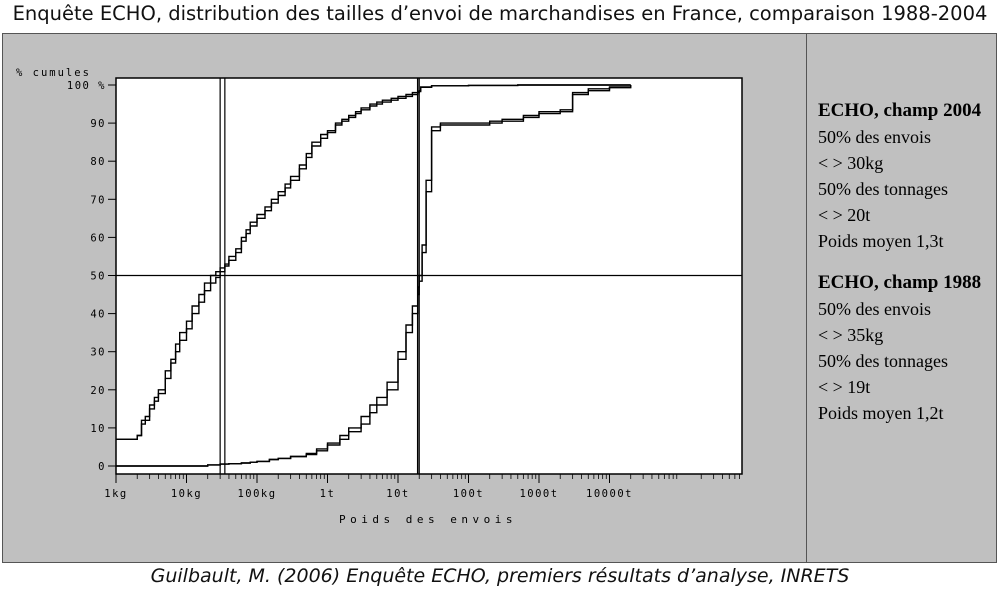 Image resolution: width=1000 pixels, height=594 pixels. Describe the element at coordinates (53, 73) in the screenshot. I see `y-axis-label: % cumules` at that location.